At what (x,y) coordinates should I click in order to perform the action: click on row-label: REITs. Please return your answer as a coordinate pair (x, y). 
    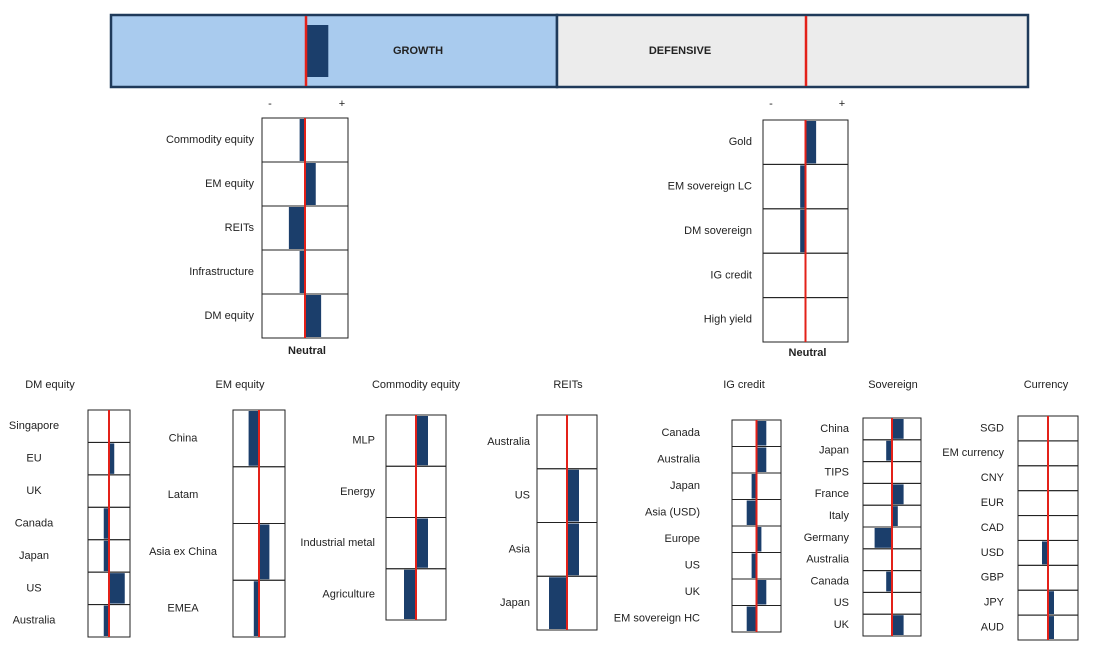
    Looking at the image, I should click on (240, 228).